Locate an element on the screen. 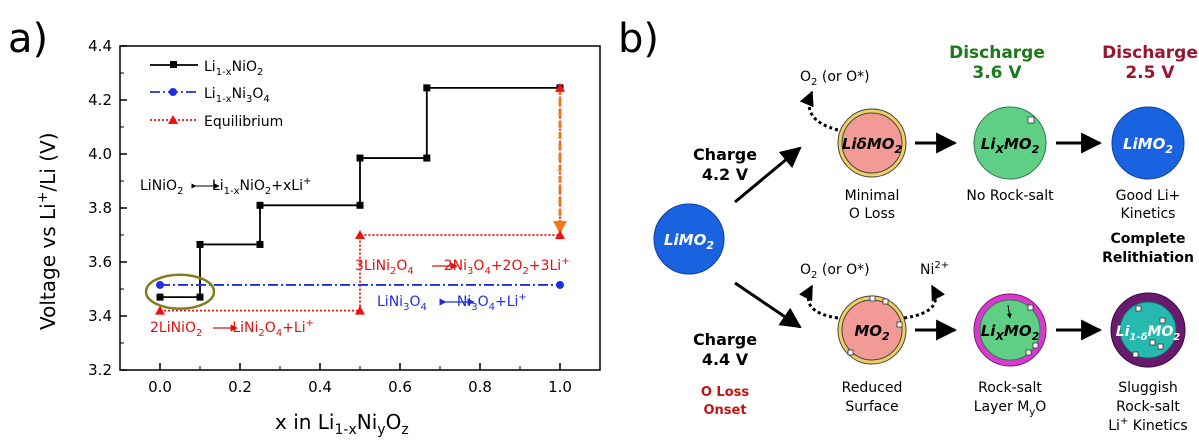  particle-li-delta-core is located at coordinates (872, 143).